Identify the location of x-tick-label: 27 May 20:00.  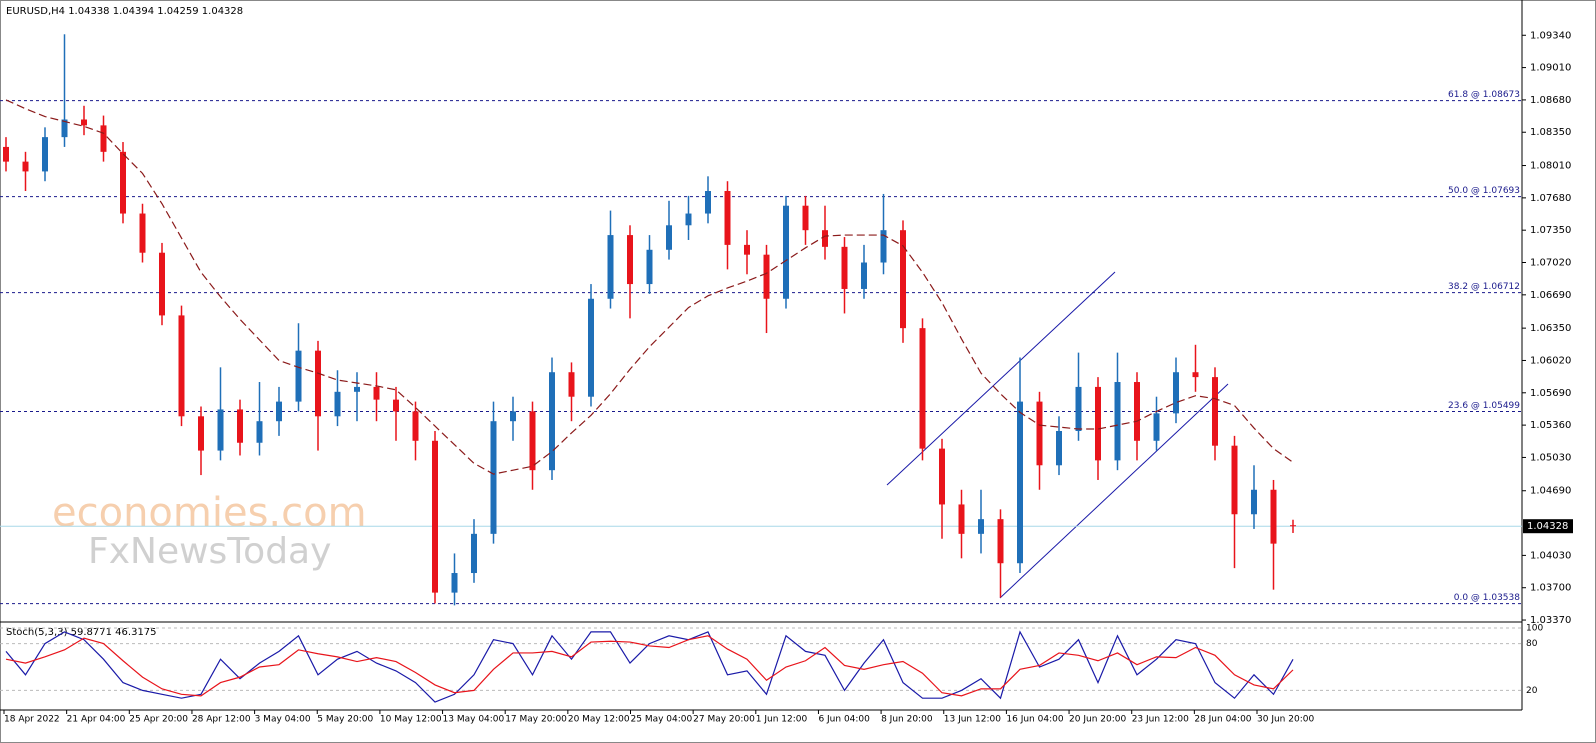
(724, 720).